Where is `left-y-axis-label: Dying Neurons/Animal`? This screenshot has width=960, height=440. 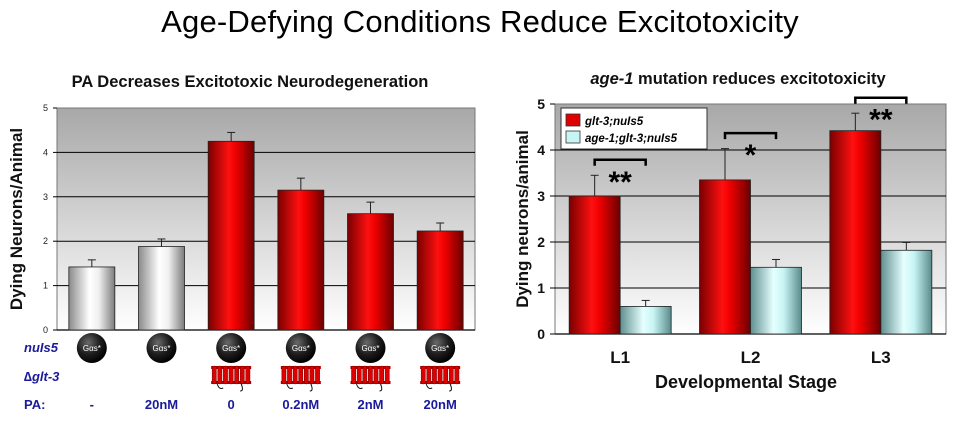
left-y-axis-label: Dying Neurons/Animal is located at coordinates (16, 219).